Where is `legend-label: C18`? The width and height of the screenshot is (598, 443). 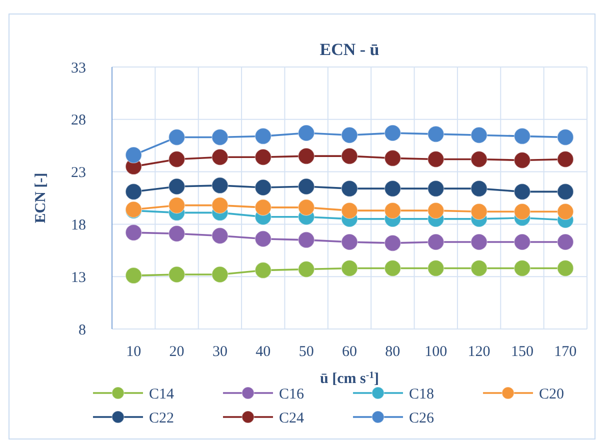
legend-label: C18 is located at coordinates (421, 394).